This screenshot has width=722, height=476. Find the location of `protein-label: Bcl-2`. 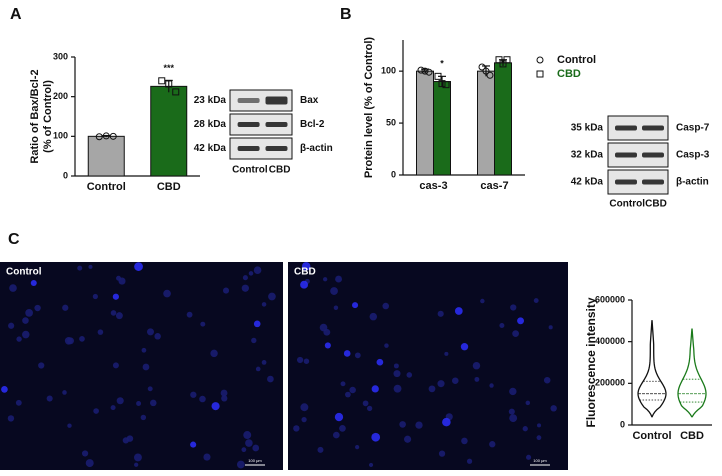

protein-label: Bcl-2 is located at coordinates (312, 124).